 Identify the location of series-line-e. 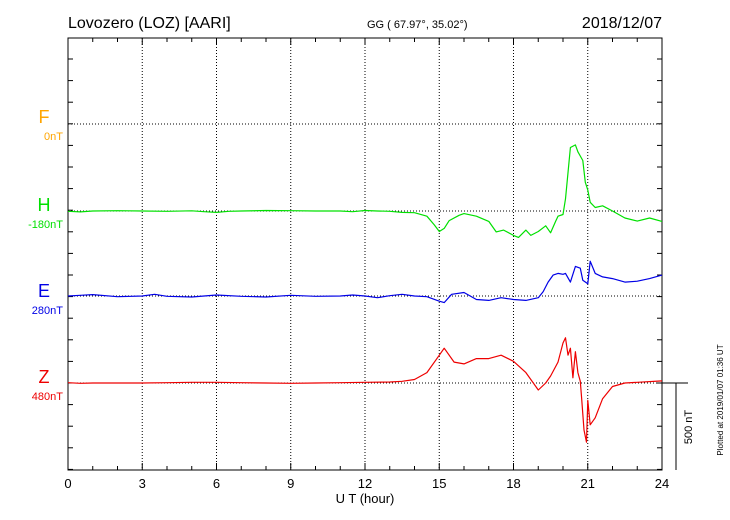
(365, 282).